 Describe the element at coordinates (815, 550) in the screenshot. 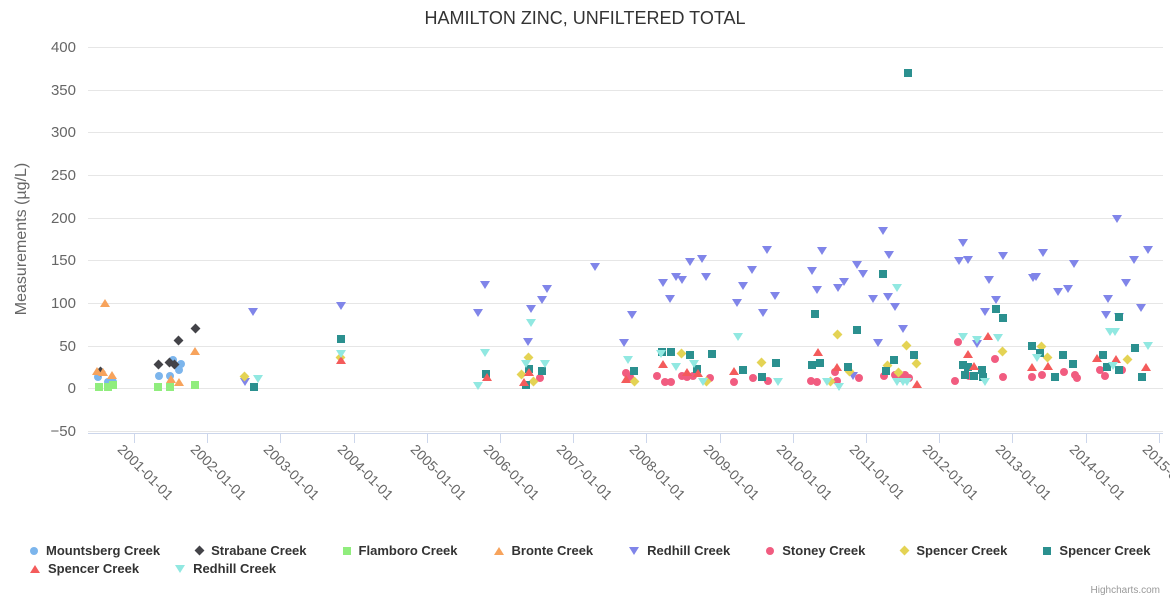

I see `legend-item-5: Stoney Creek` at that location.